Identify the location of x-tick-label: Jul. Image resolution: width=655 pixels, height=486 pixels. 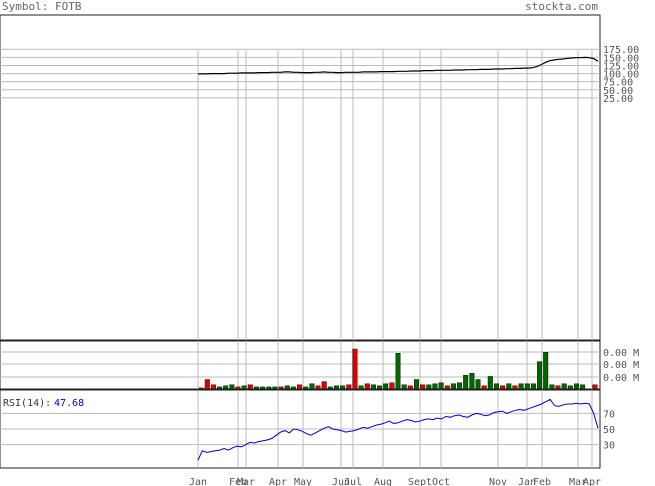
(353, 481).